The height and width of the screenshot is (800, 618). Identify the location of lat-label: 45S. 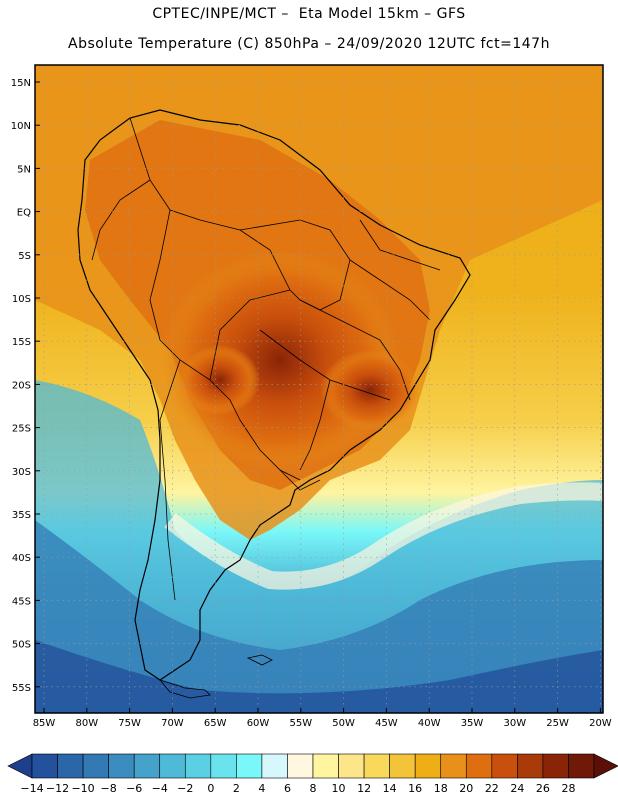
(21, 601).